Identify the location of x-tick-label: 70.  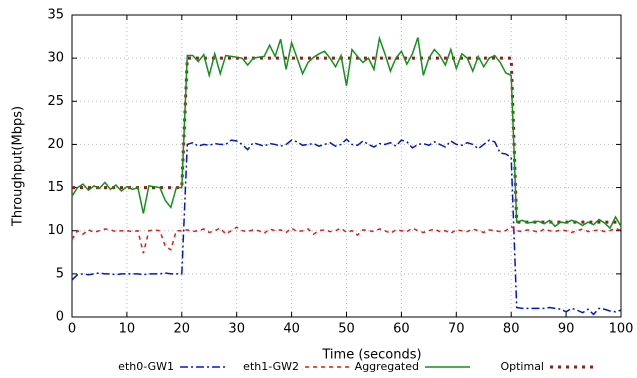
(456, 329).